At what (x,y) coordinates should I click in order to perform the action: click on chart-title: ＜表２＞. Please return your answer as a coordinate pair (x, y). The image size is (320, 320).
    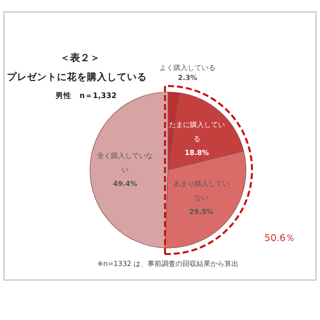
    Looking at the image, I should click on (80, 58).